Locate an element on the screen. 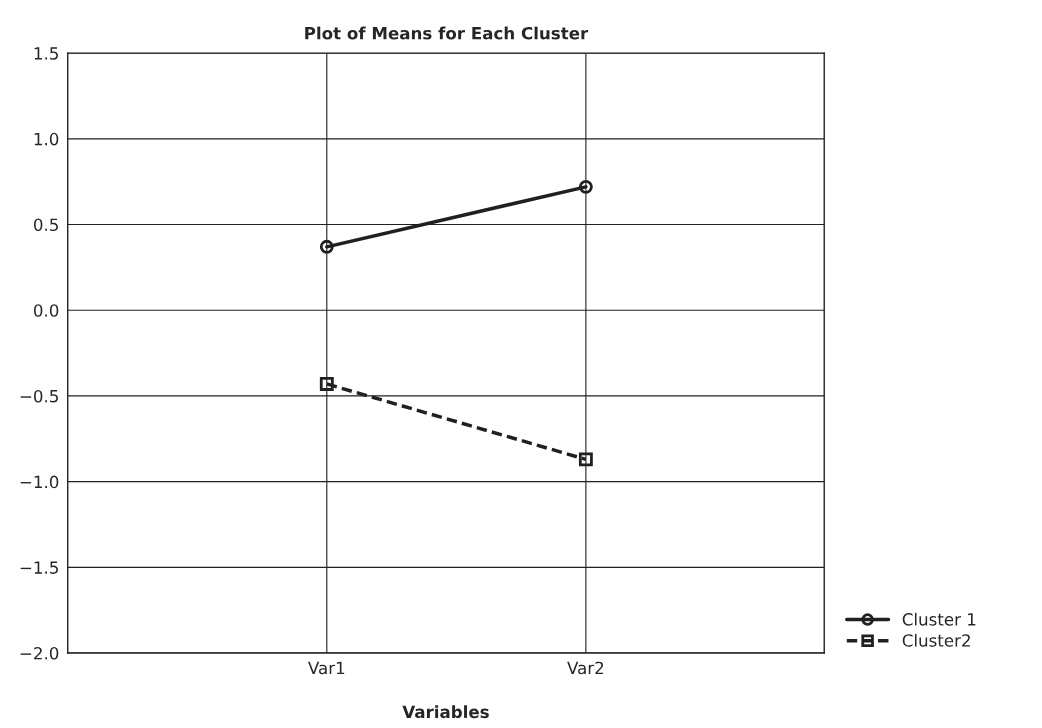 The width and height of the screenshot is (1042, 728). y-tick-label: −2.0 is located at coordinates (39, 653).